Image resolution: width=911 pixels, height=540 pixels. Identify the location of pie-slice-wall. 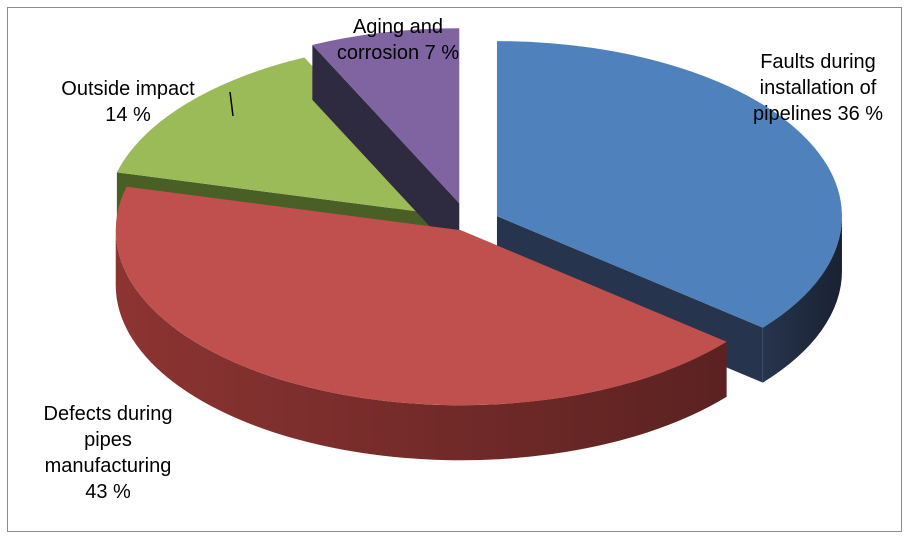
(386, 151).